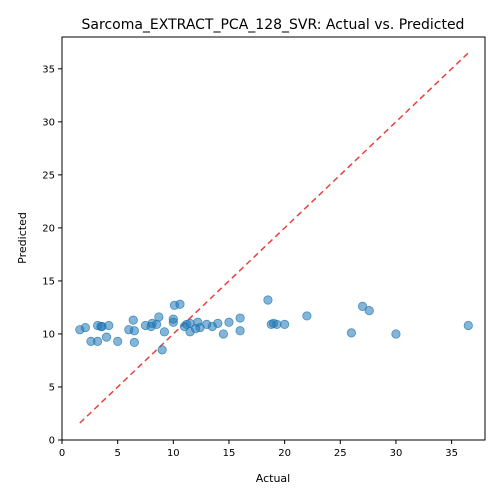  What do you see at coordinates (340, 453) in the screenshot?
I see `x-tick-label: 25` at bounding box center [340, 453].